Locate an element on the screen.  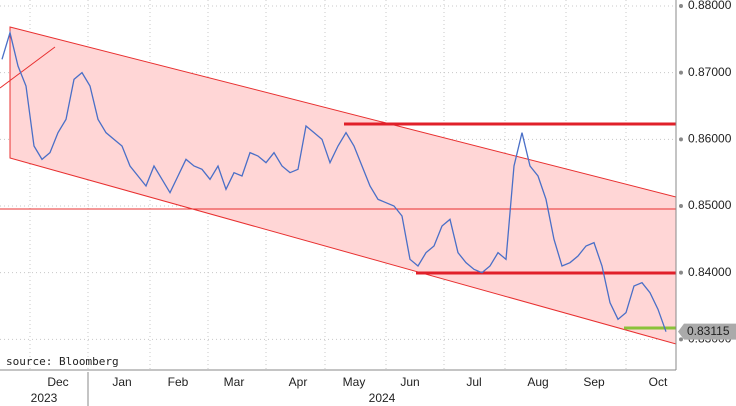
x-tick-label: Feb is located at coordinates (178, 382).